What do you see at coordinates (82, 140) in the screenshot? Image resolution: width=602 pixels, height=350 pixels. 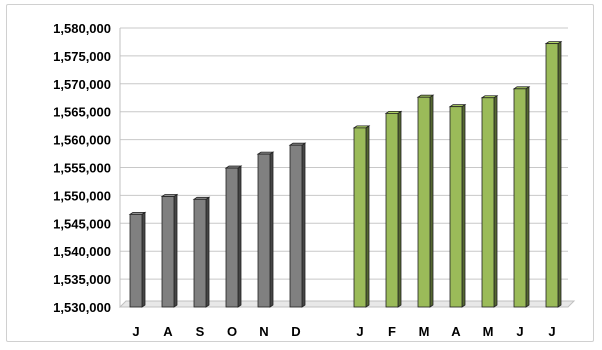 I see `y-tick-label: 1,560,000` at bounding box center [82, 140].